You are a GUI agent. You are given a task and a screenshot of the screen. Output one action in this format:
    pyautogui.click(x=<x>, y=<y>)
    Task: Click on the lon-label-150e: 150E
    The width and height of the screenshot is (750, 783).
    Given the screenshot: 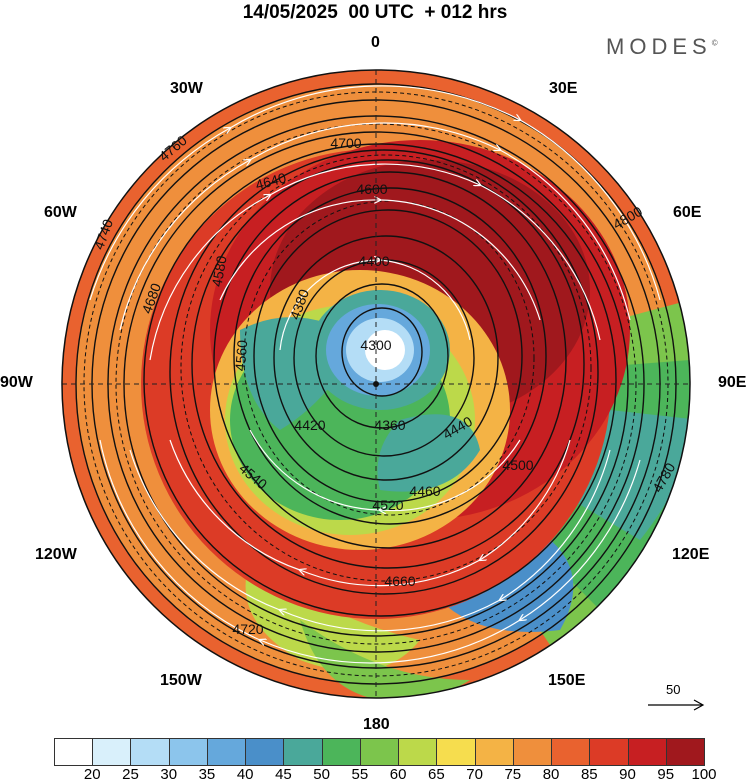 What is the action you would take?
    pyautogui.click(x=567, y=680)
    